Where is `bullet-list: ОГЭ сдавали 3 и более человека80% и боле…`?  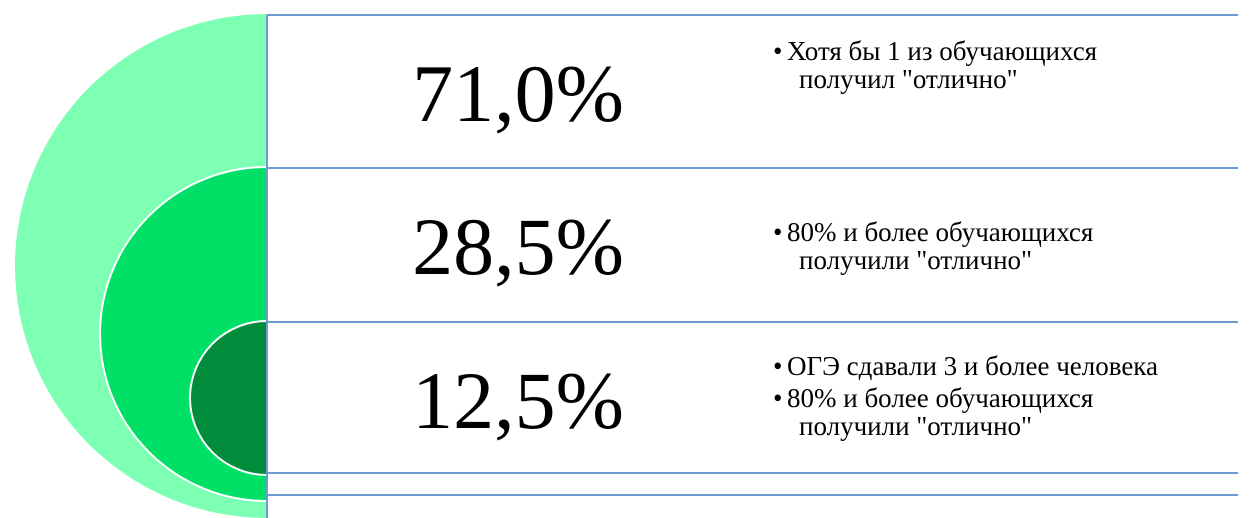
bullet-list: ОГЭ сдавали 3 и более человека80% и боле… is located at coordinates (965, 398).